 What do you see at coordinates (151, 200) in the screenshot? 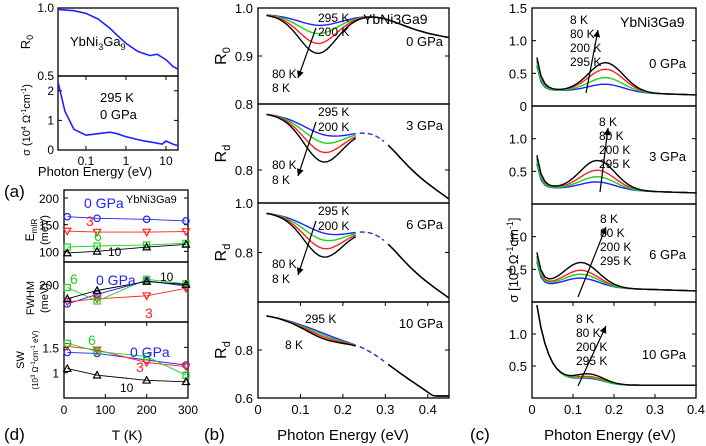
I see `d-title: YbNi3Ga9` at bounding box center [151, 200].